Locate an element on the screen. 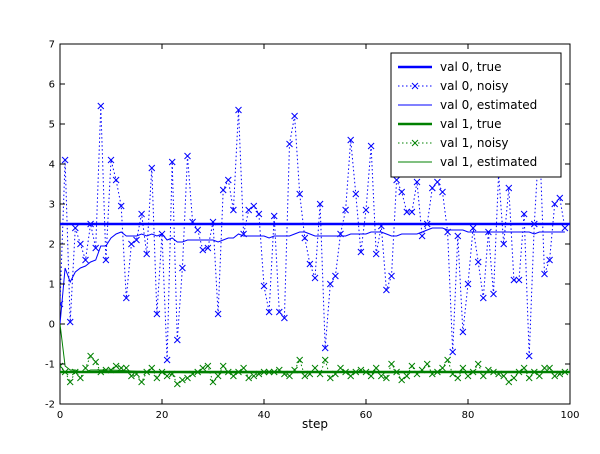 Image resolution: width=600 pixels, height=454 pixels. legend-label: val 0, true is located at coordinates (471, 67).